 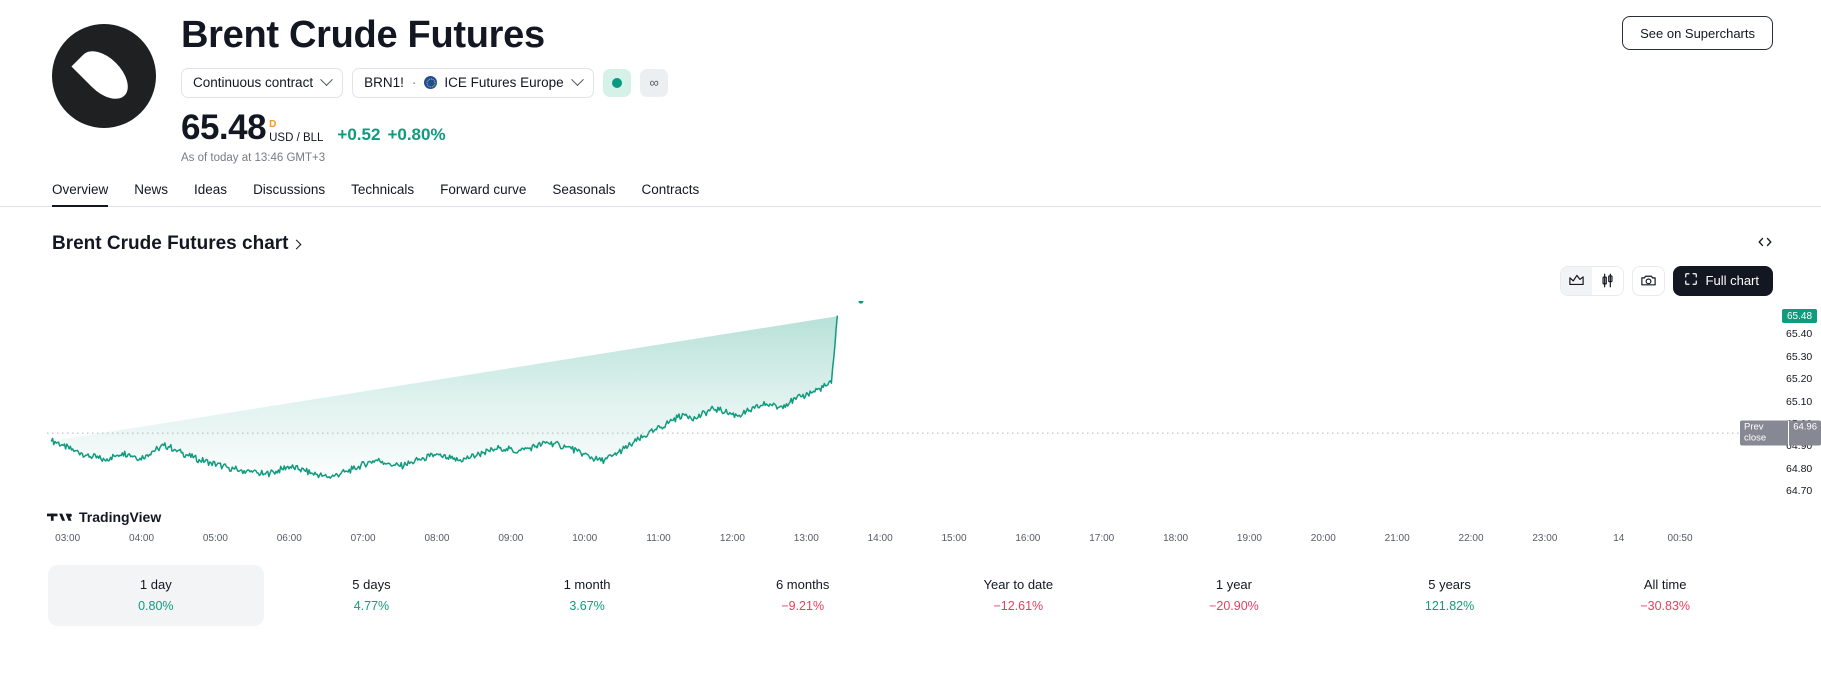 I want to click on time-axis-tick: 03:00, so click(x=68, y=538).